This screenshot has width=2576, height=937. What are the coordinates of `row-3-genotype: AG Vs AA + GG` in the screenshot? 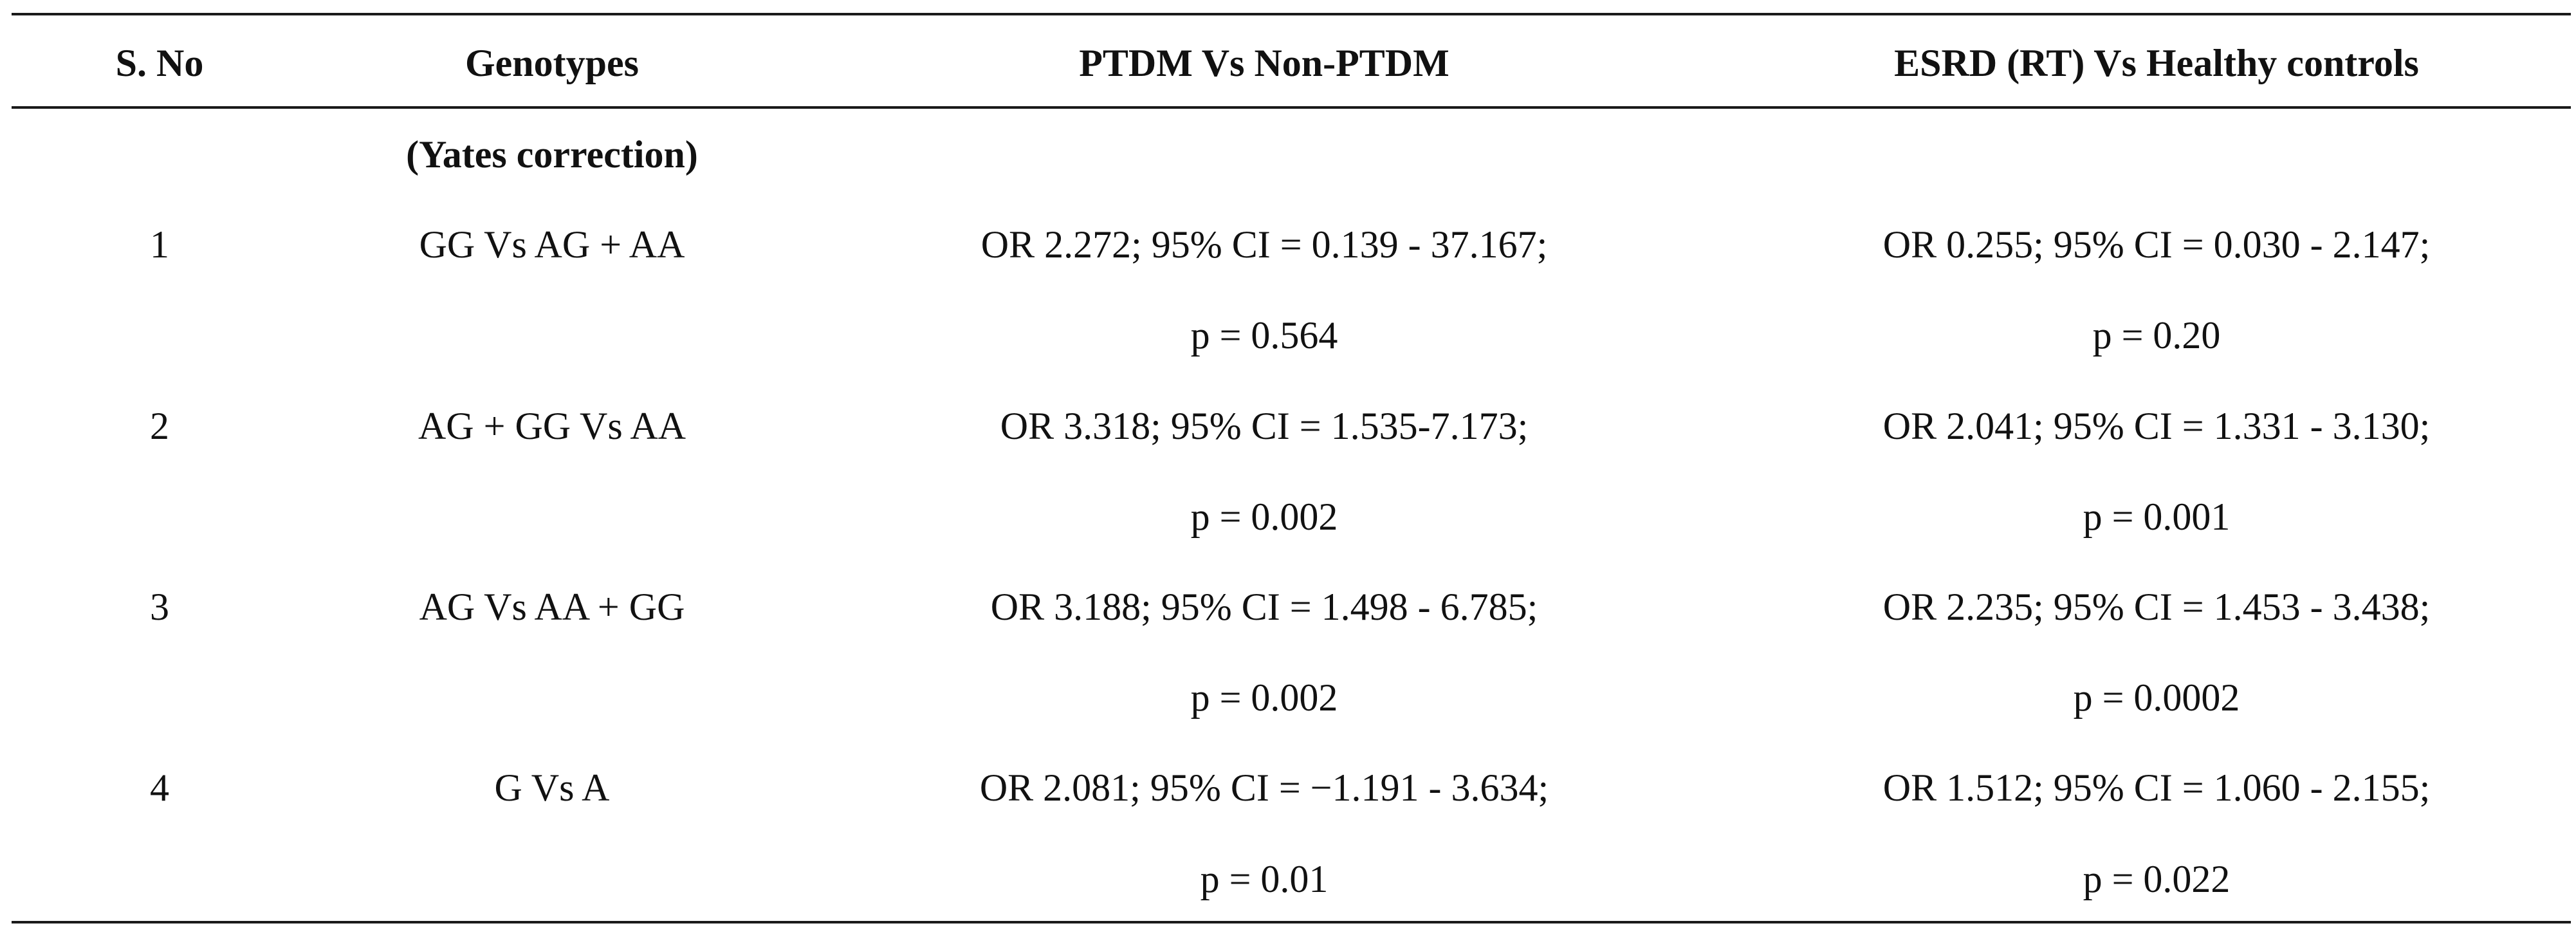 It's located at (552, 607).